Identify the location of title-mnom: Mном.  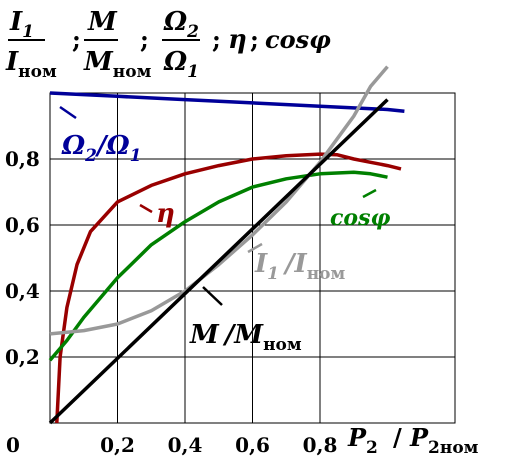
(117, 64).